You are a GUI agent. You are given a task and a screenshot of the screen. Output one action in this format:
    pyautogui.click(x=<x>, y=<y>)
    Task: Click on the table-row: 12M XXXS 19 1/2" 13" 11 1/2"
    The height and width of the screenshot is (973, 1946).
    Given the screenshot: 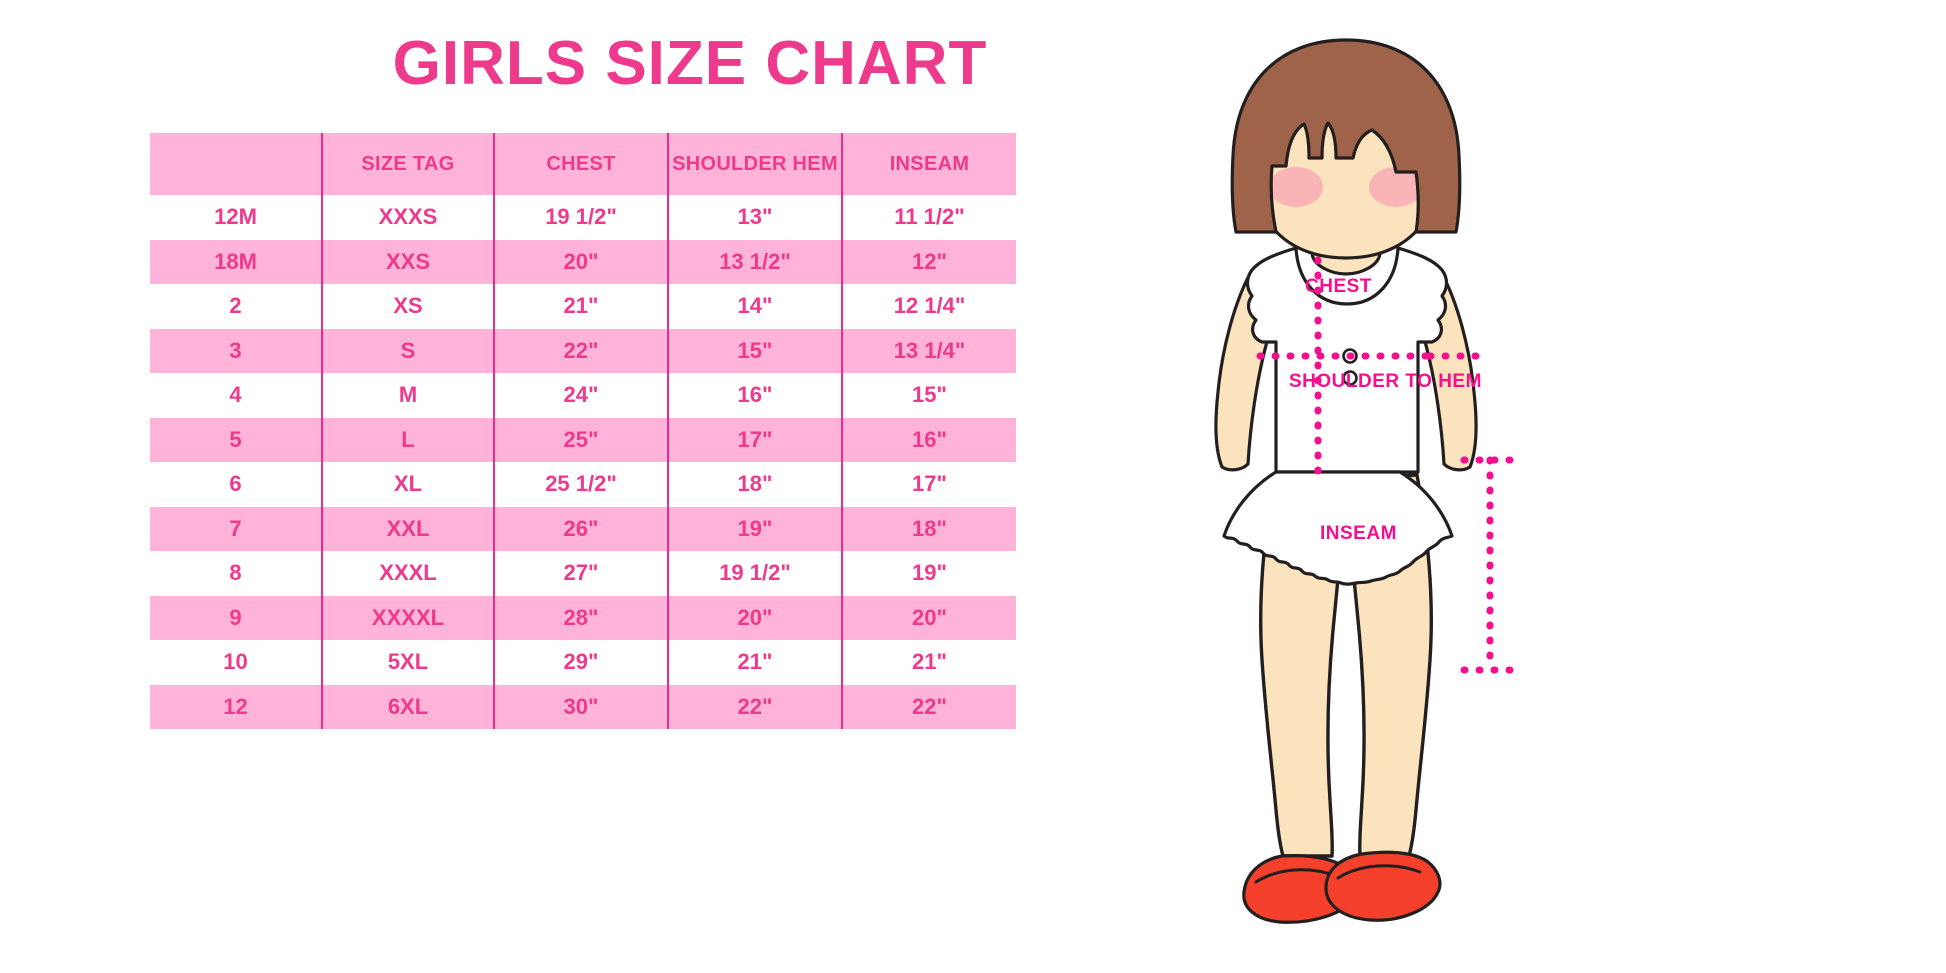 What is the action you would take?
    pyautogui.click(x=583, y=217)
    